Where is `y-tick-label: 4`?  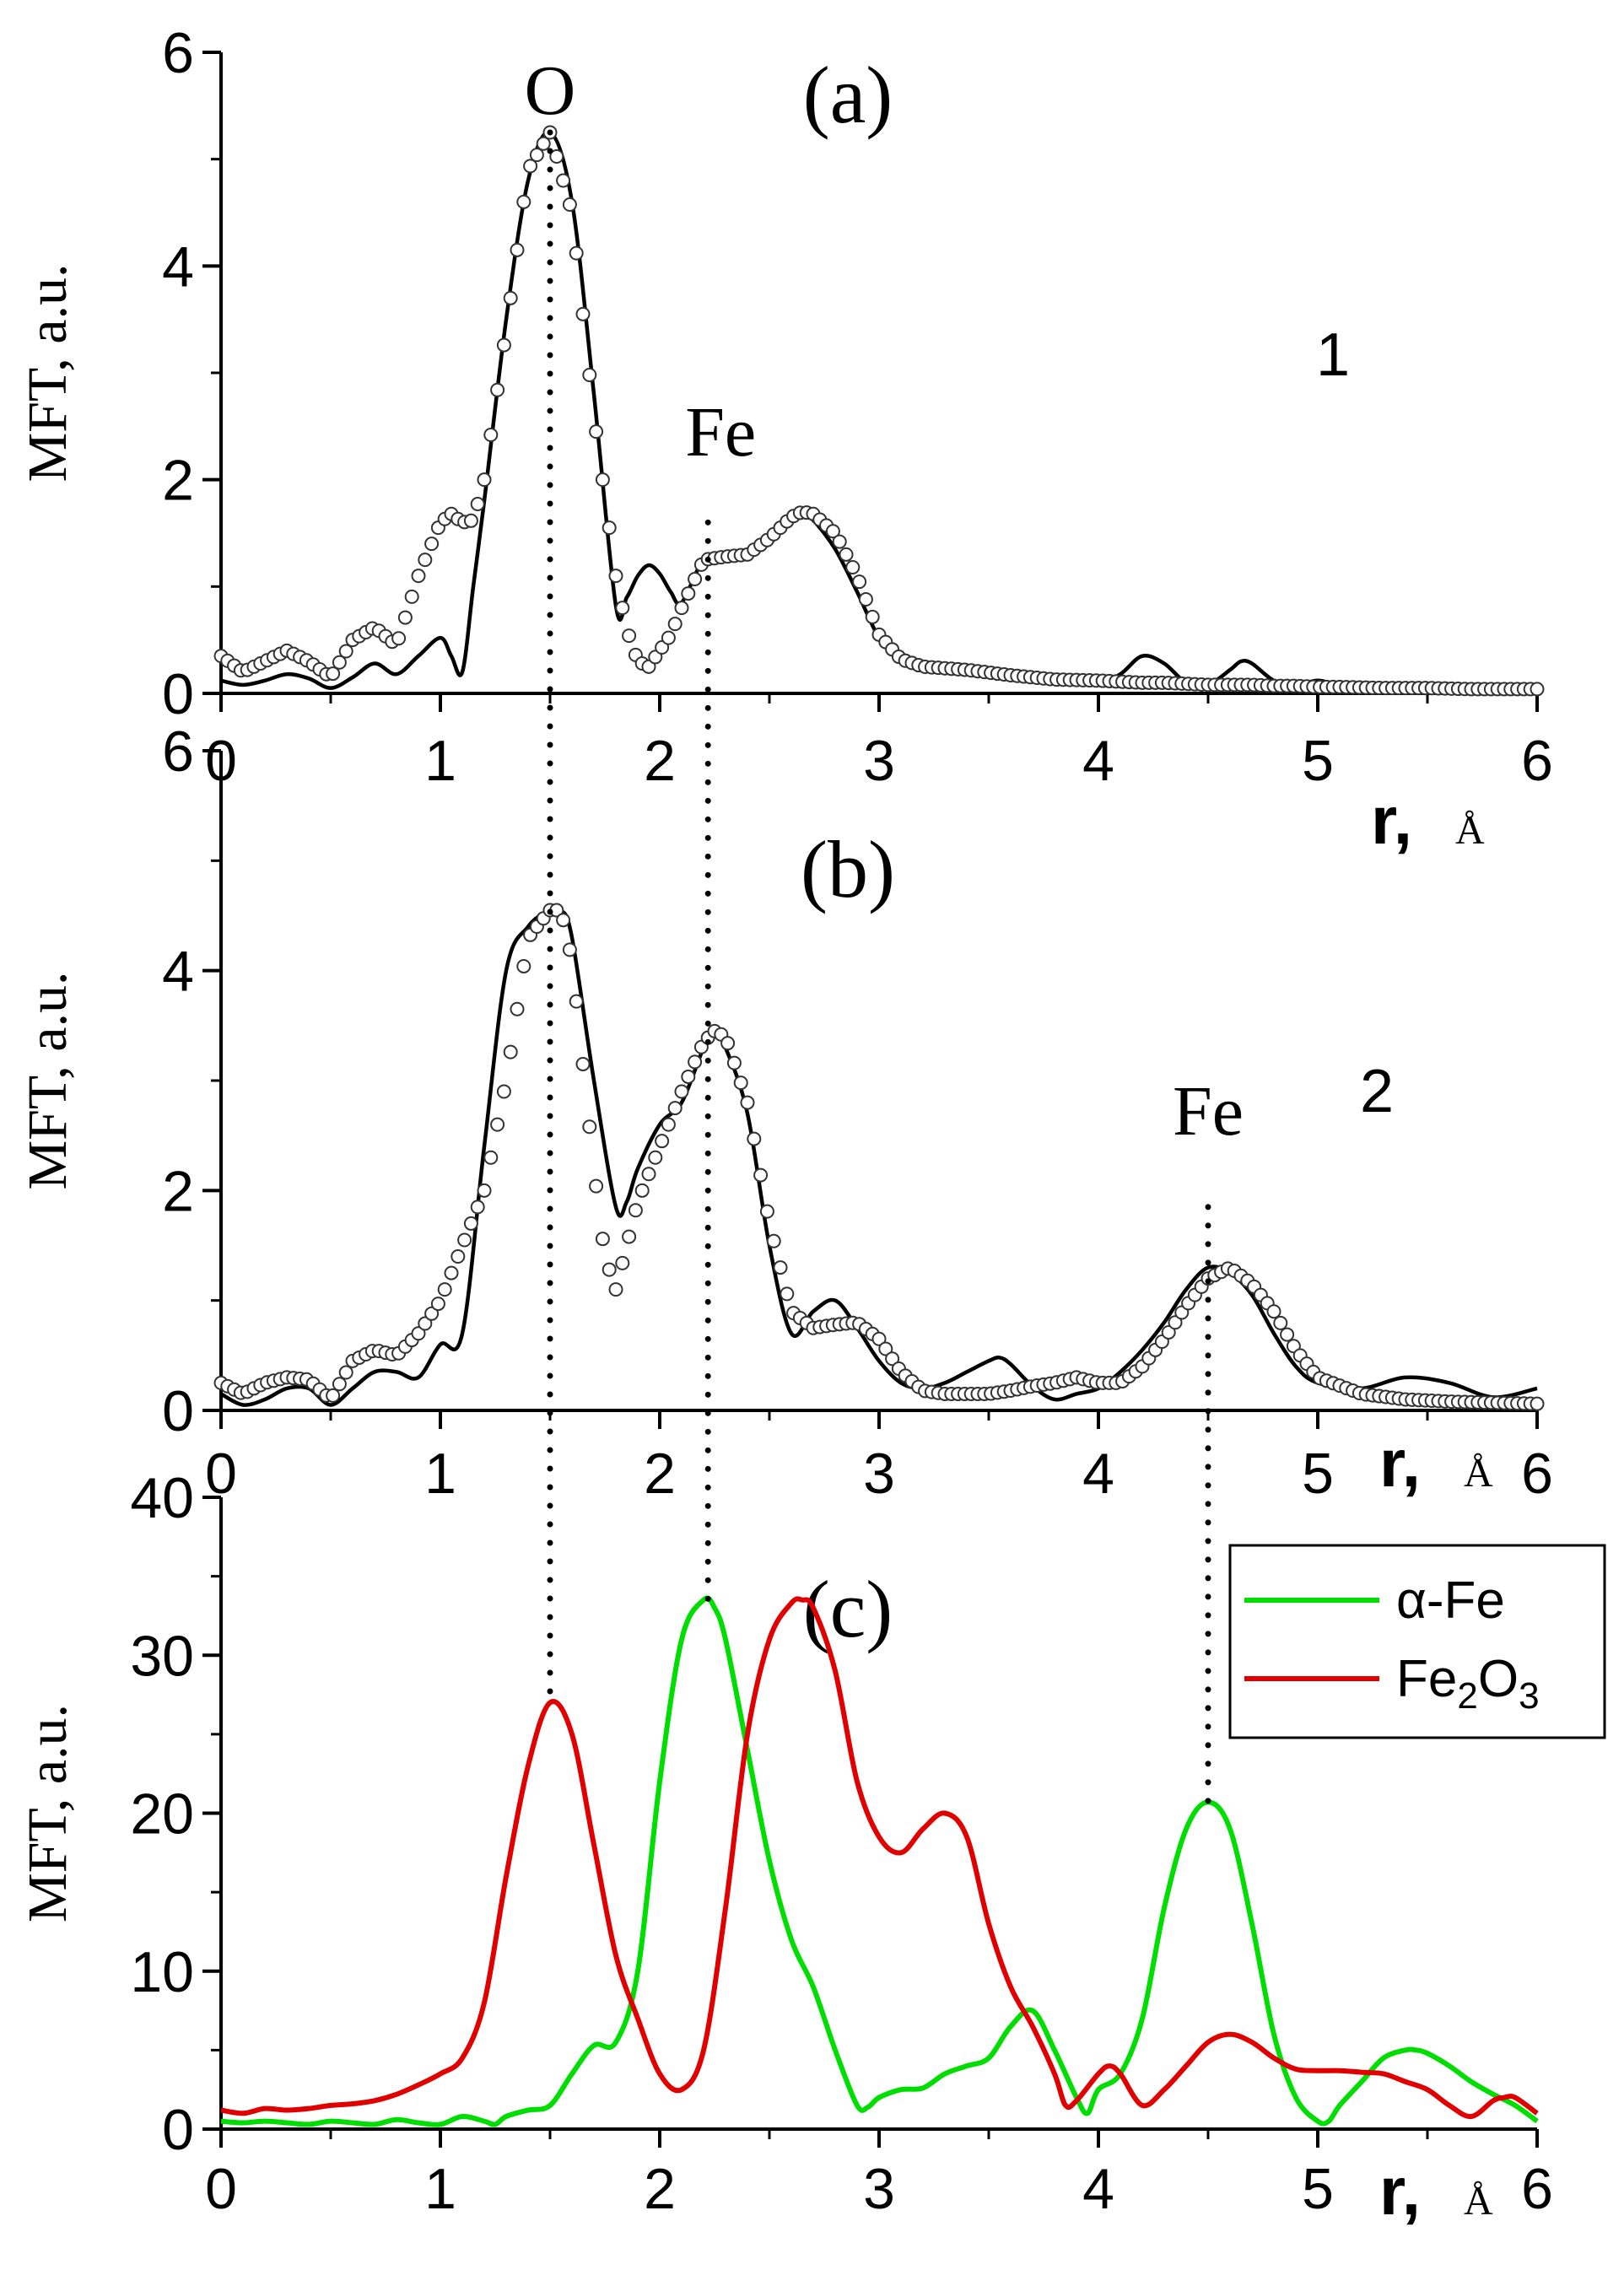 y-tick-label: 4 is located at coordinates (178, 972).